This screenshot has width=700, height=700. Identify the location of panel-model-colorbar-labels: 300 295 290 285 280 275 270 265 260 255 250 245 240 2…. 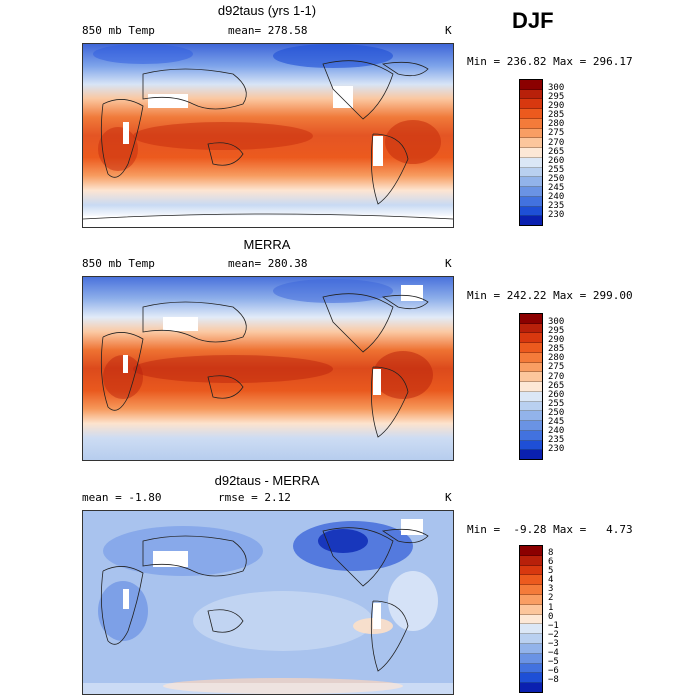
(556, 152).